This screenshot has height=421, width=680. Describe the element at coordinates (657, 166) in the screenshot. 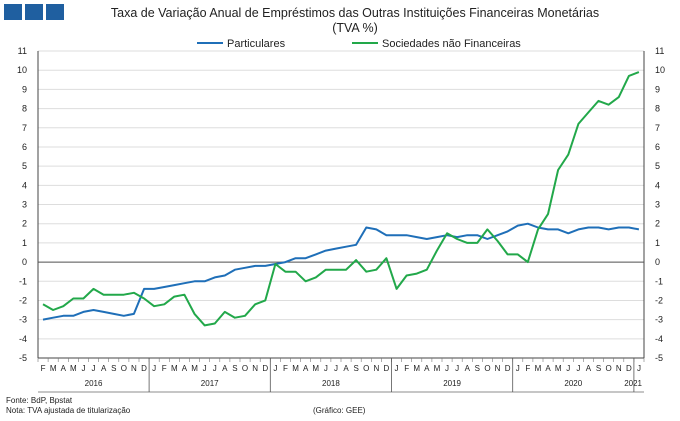

I see `y-tick-label-right: 5` at that location.